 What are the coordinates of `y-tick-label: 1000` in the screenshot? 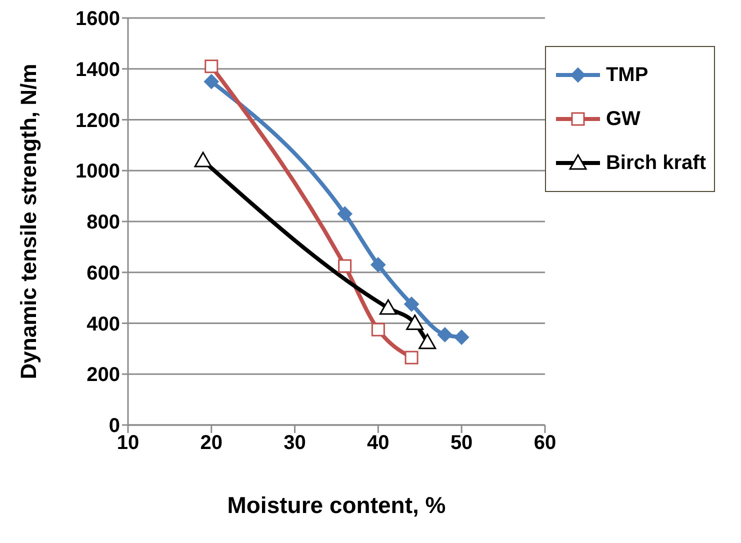 It's located at (98, 171).